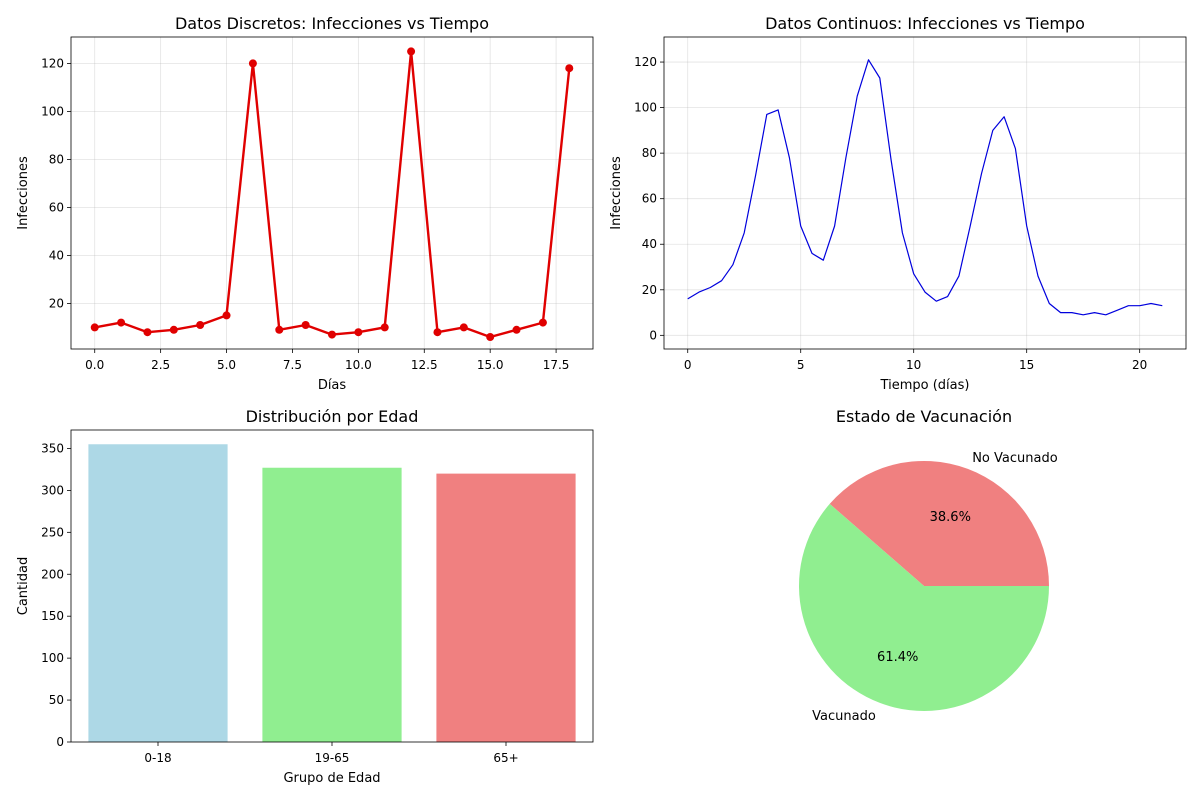  What do you see at coordinates (292, 365) in the screenshot?
I see `x-tick-label: 7.5` at bounding box center [292, 365].